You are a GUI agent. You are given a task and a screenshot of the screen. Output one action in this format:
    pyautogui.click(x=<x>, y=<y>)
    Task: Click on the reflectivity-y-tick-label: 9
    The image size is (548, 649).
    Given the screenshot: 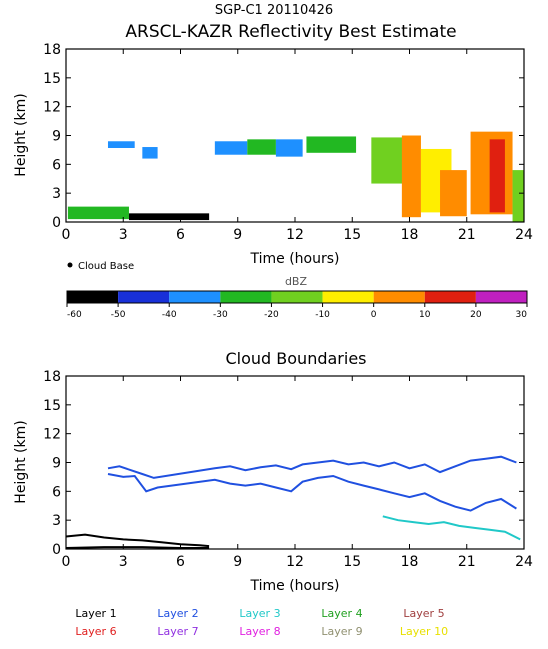 What is the action you would take?
    pyautogui.click(x=56, y=137)
    